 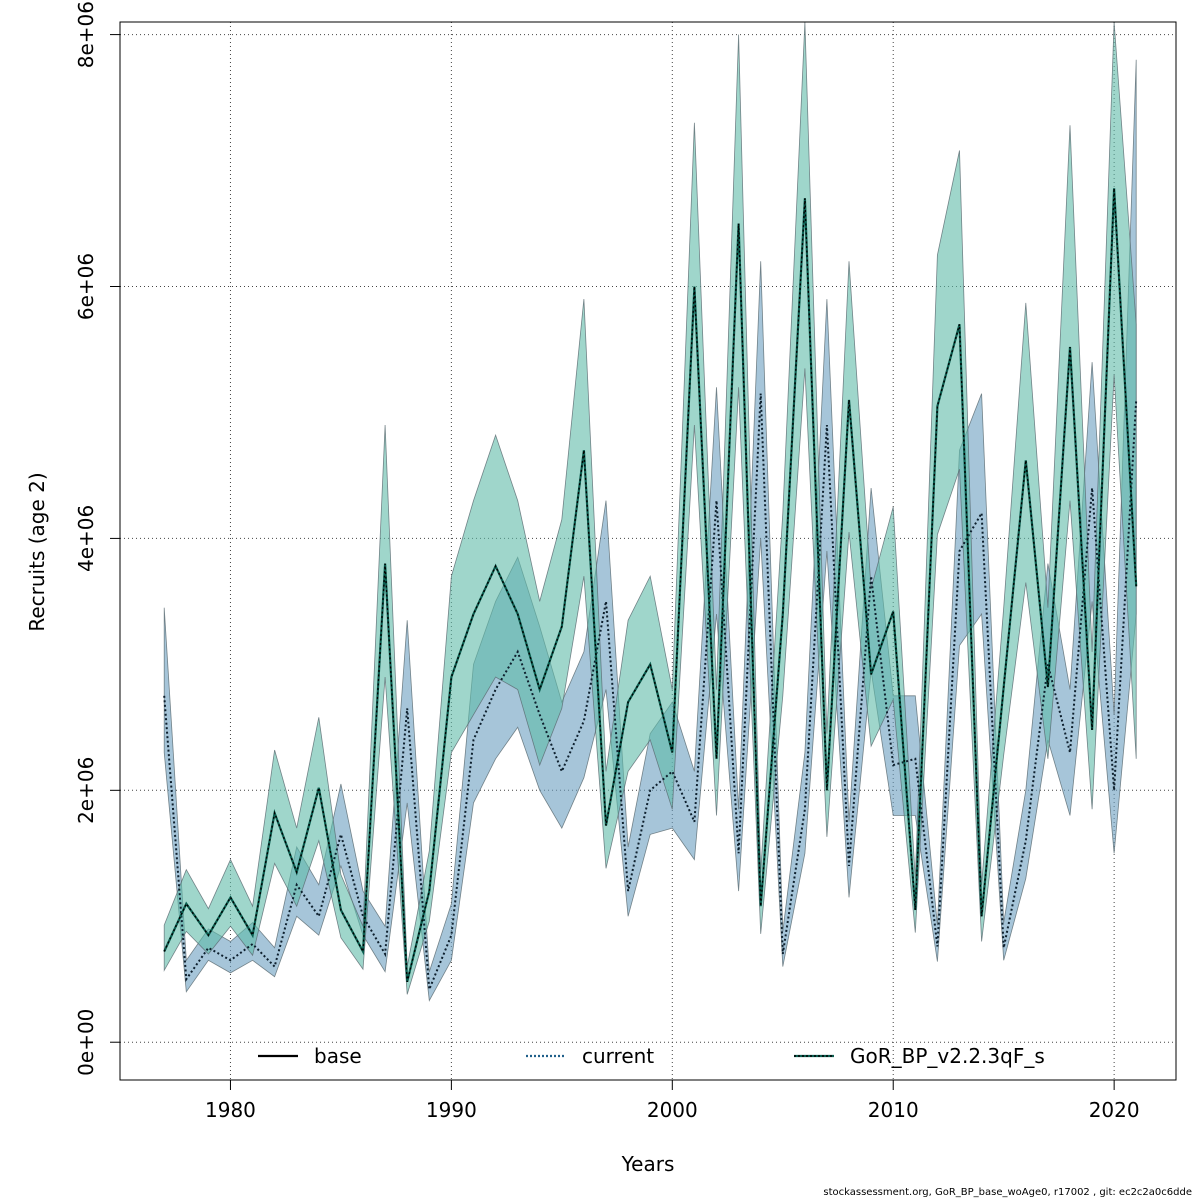 I want to click on legend-label-current: current, so click(x=618, y=1056).